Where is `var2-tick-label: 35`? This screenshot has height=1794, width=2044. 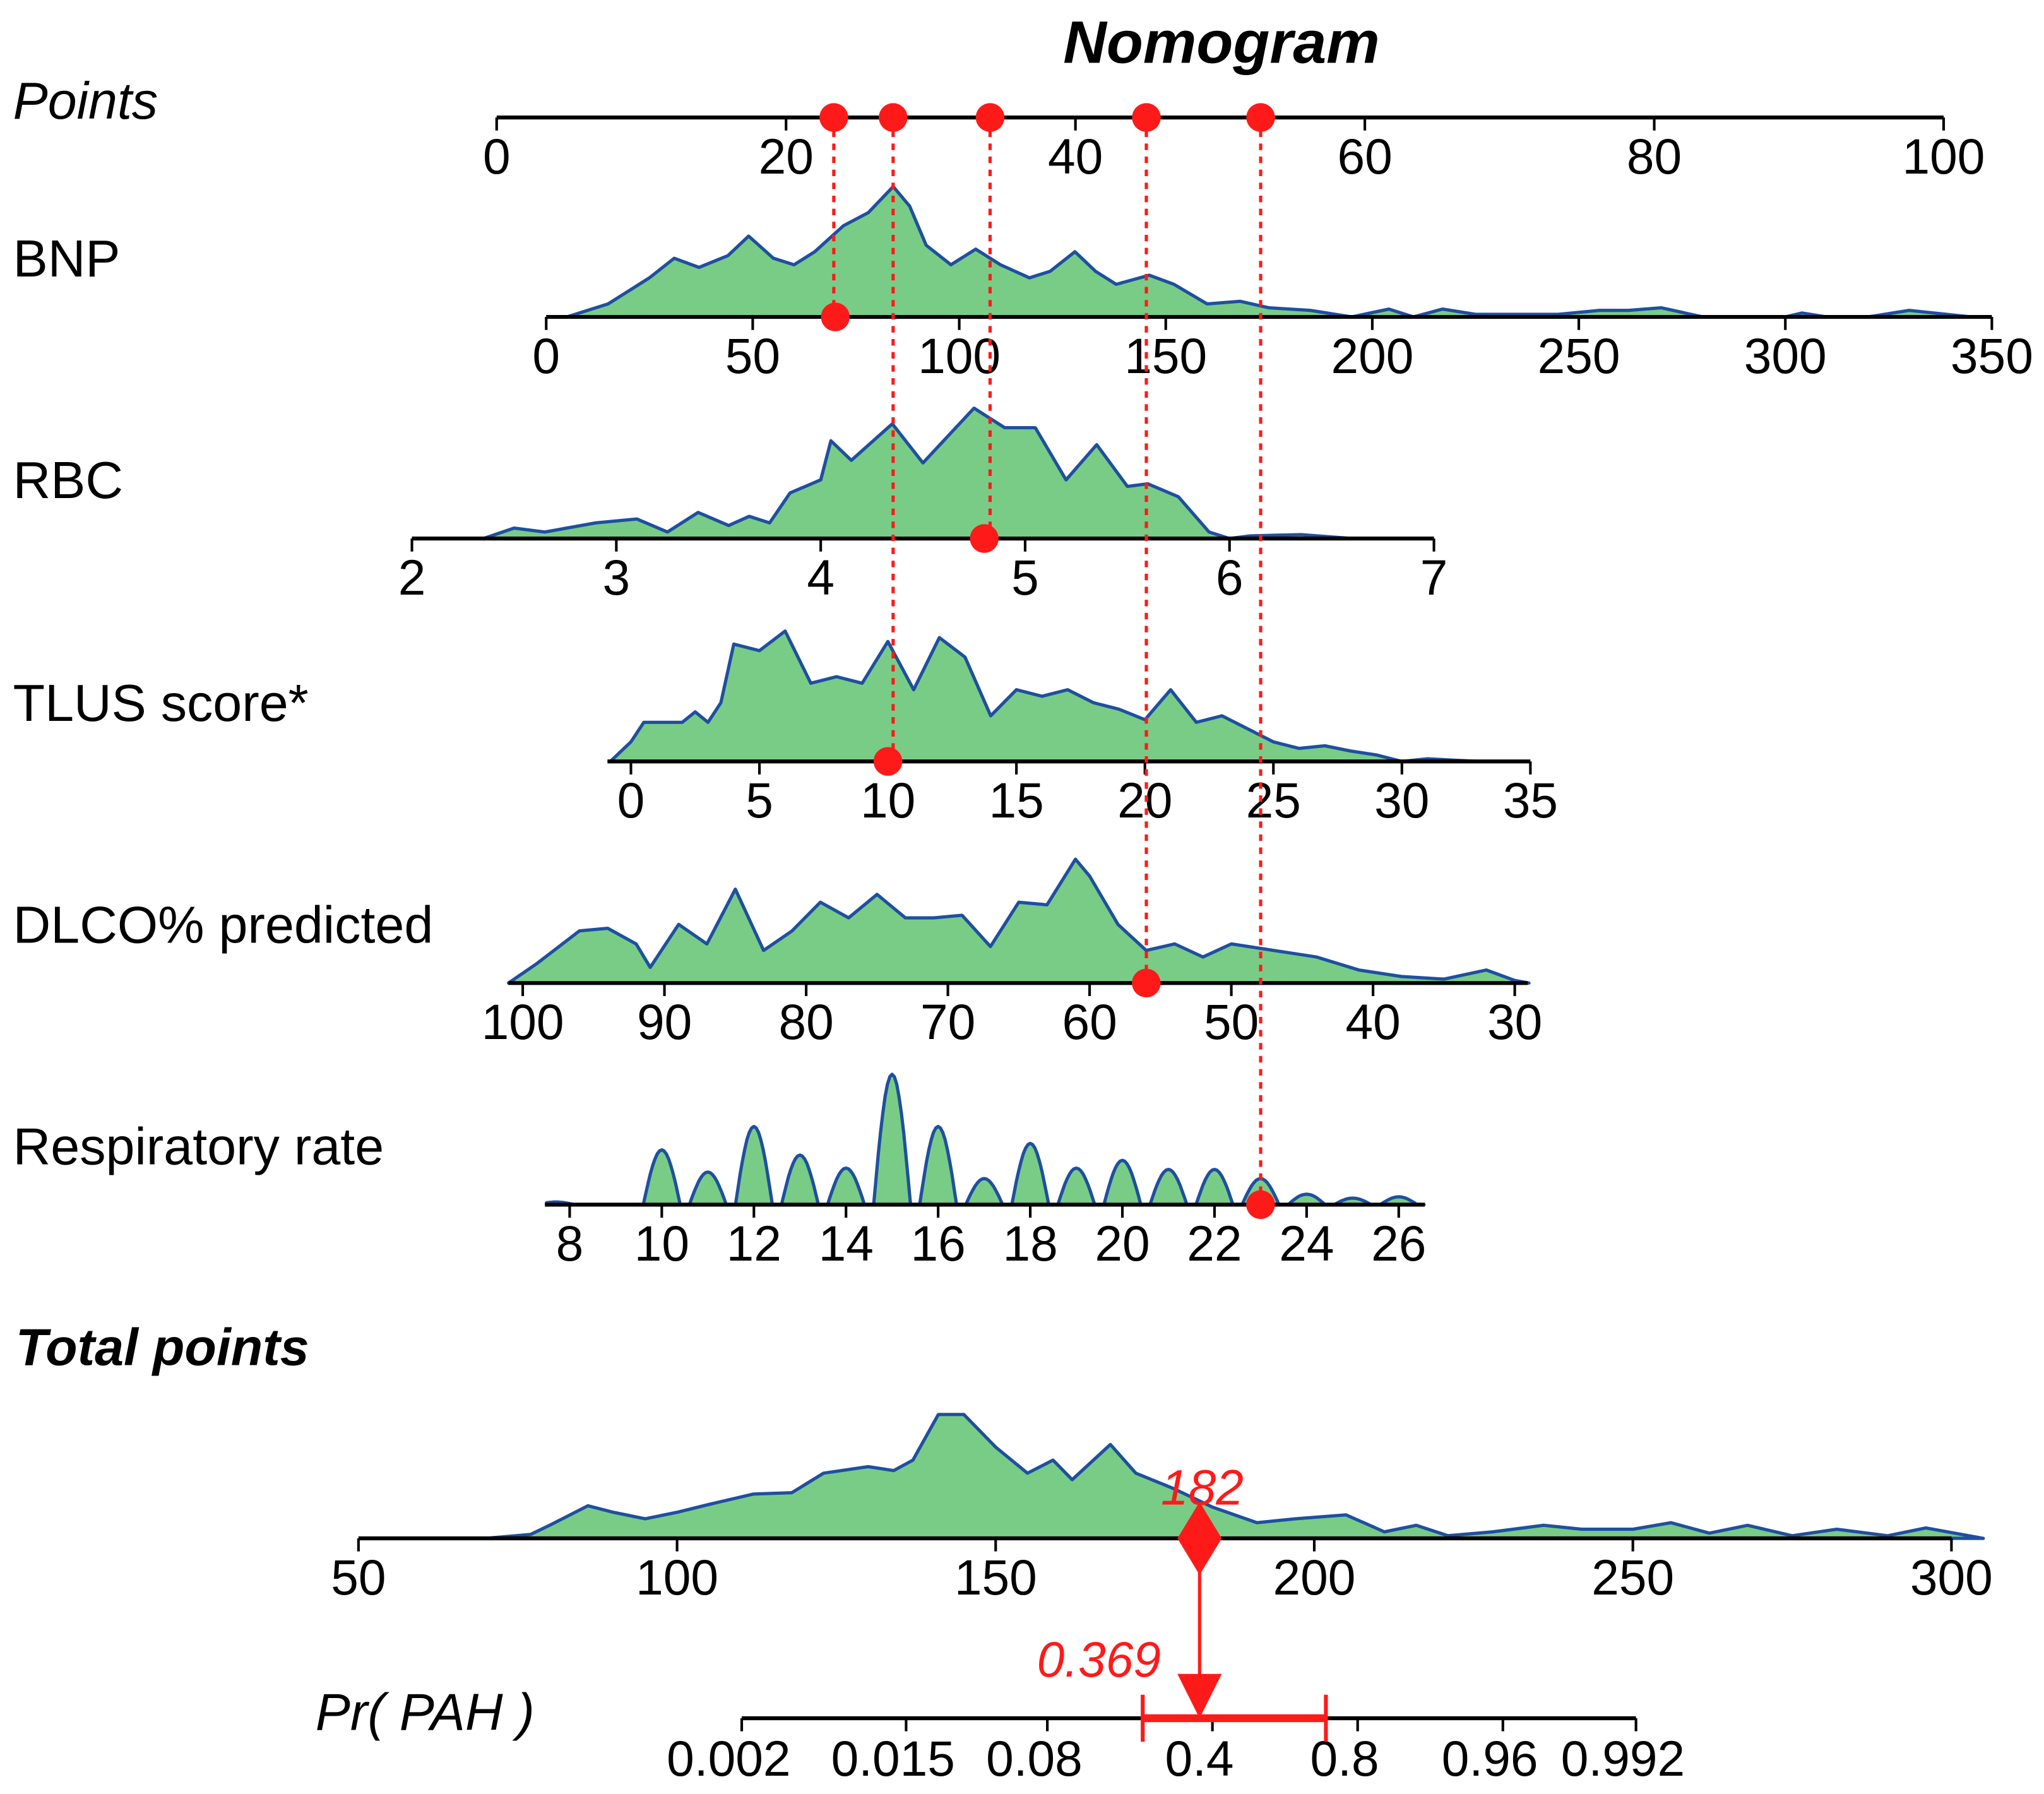
var2-tick-label: 35 is located at coordinates (1530, 800).